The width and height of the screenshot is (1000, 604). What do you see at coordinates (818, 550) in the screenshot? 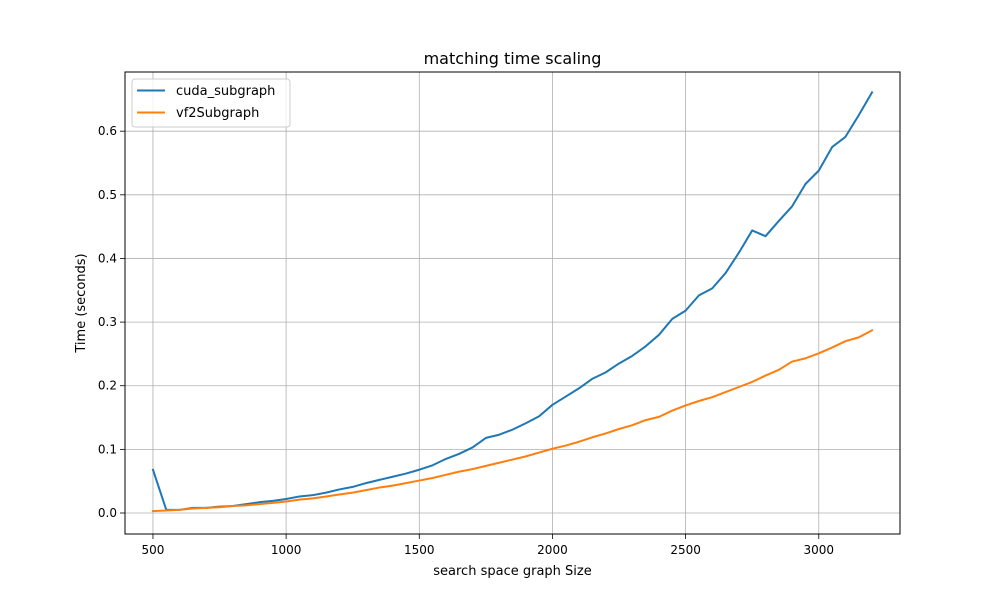
I see `x-tick-label: 3000` at bounding box center [818, 550].